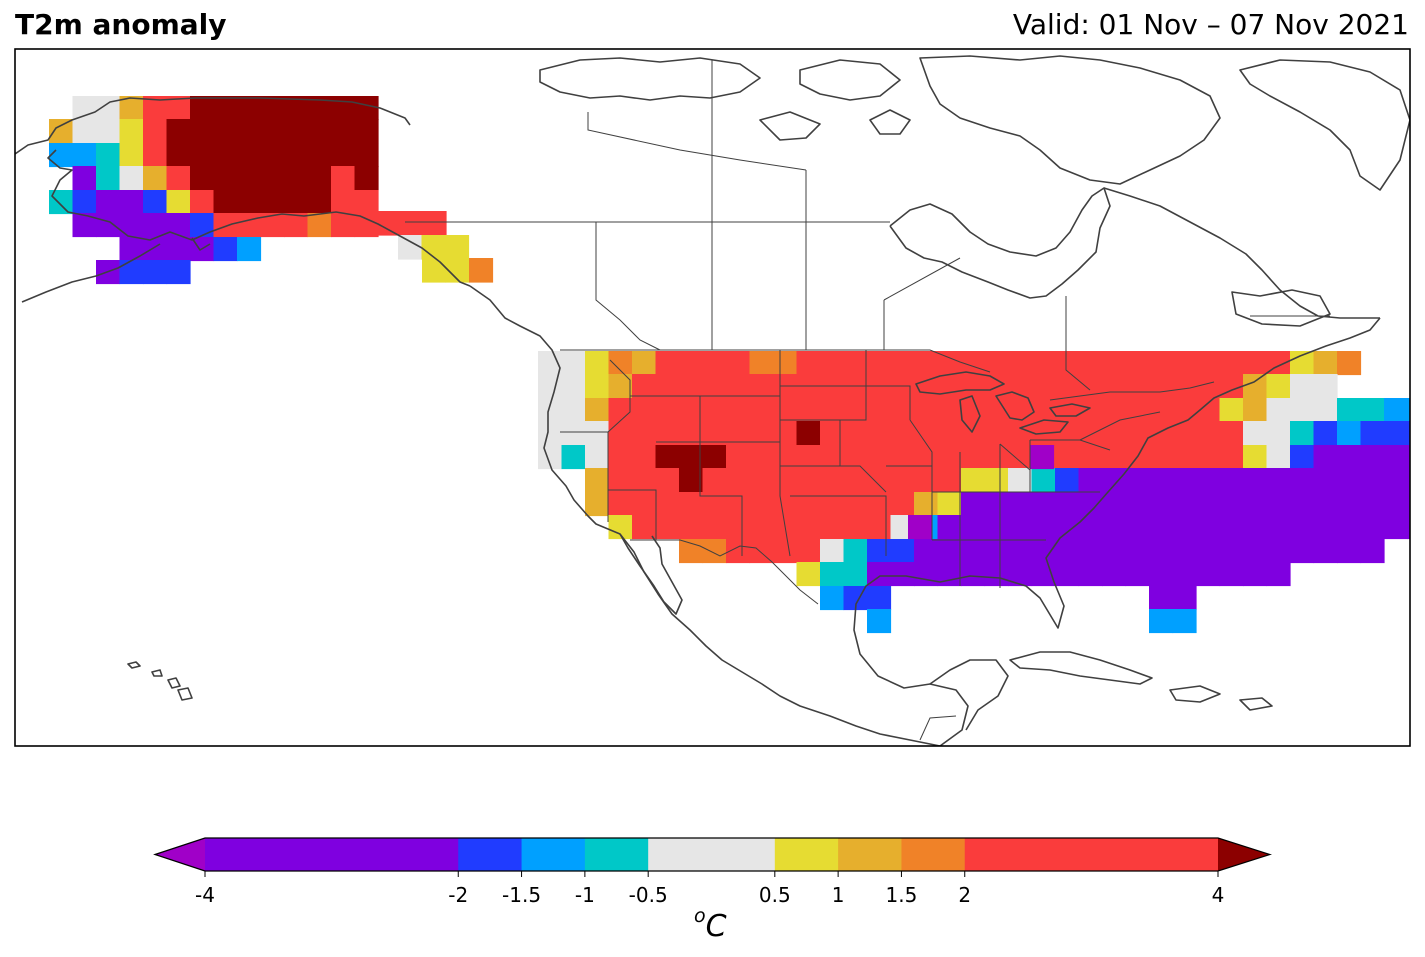 The image size is (1425, 957). What do you see at coordinates (775, 895) in the screenshot?
I see `colorbar-tick-label: 0.5` at bounding box center [775, 895].